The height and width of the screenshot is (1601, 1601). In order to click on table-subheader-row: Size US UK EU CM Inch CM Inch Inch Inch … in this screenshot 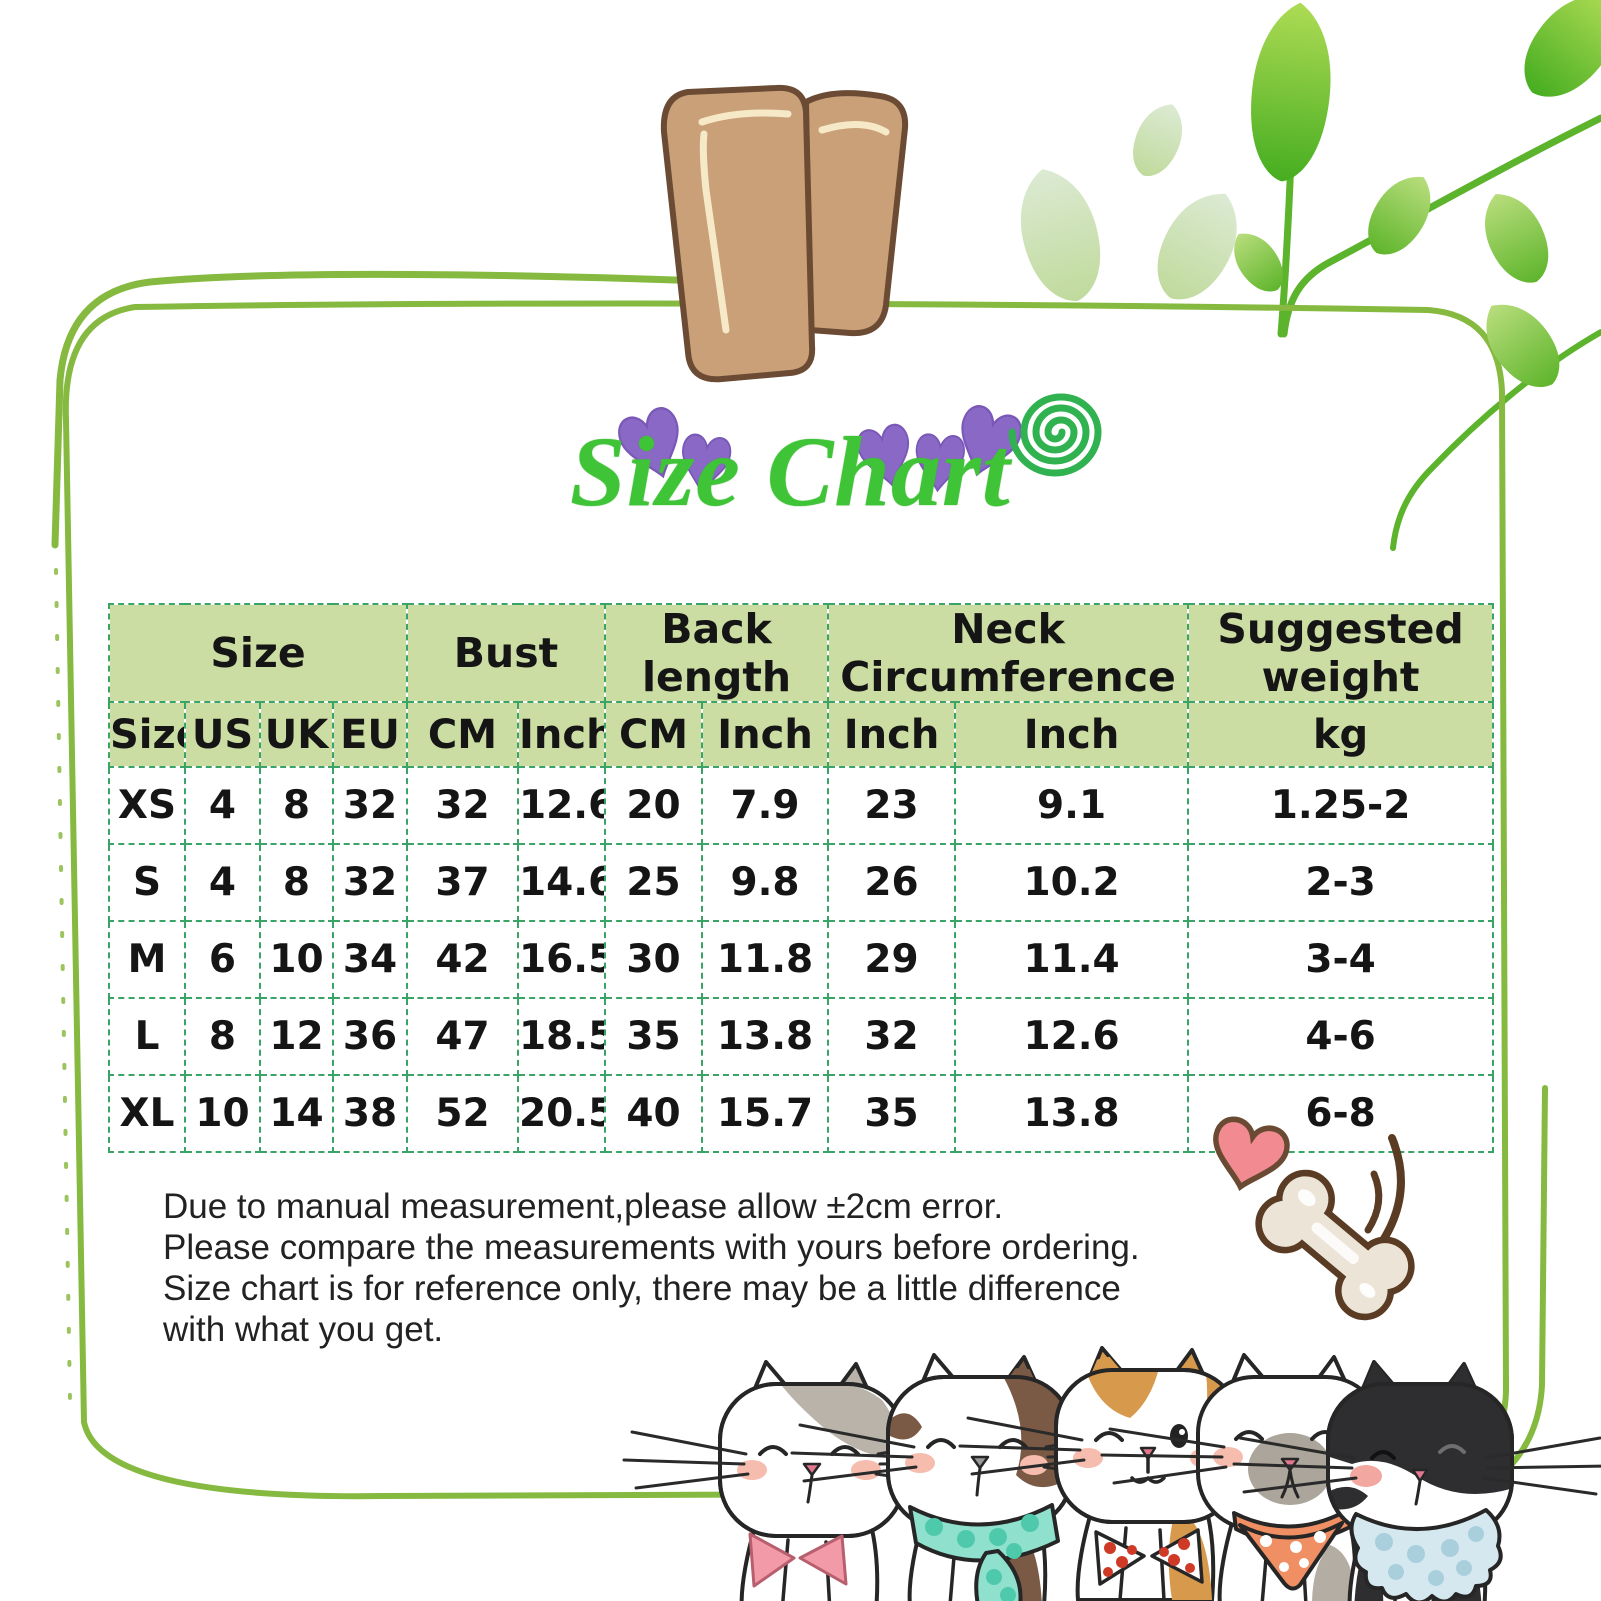, I will do `click(801, 734)`.